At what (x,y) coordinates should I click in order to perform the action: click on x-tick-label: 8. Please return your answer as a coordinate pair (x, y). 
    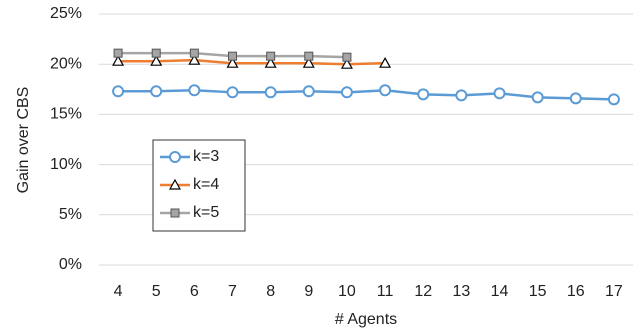
    Looking at the image, I should click on (270, 291).